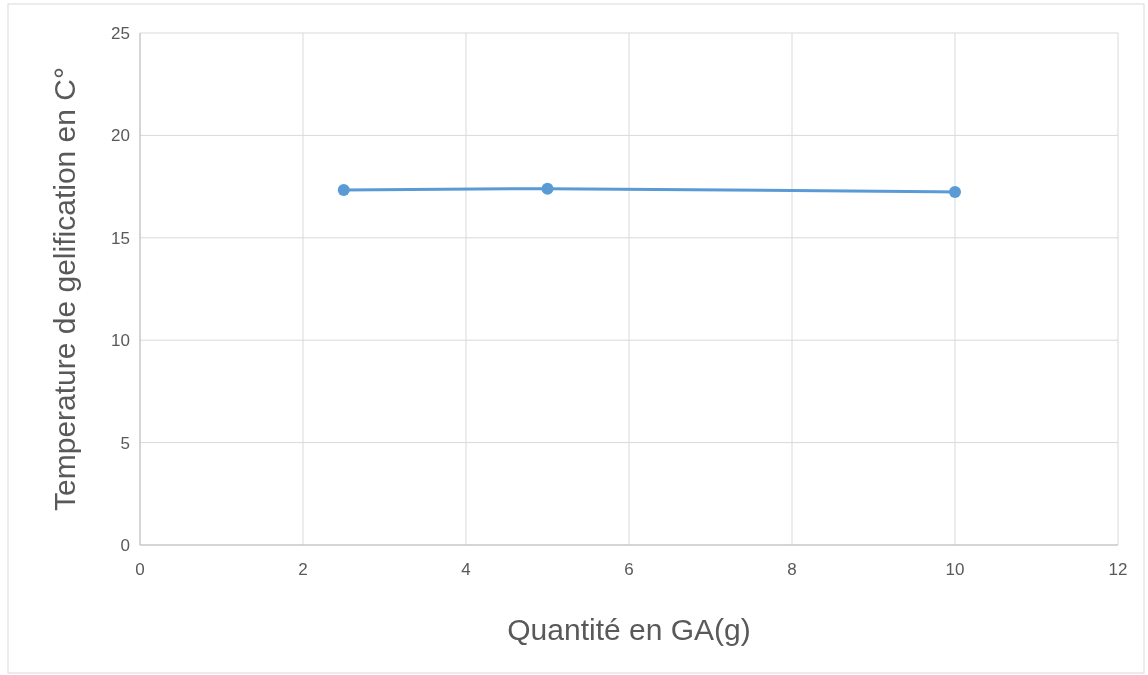 Image resolution: width=1148 pixels, height=675 pixels. I want to click on y-tick-label: 10, so click(120, 341).